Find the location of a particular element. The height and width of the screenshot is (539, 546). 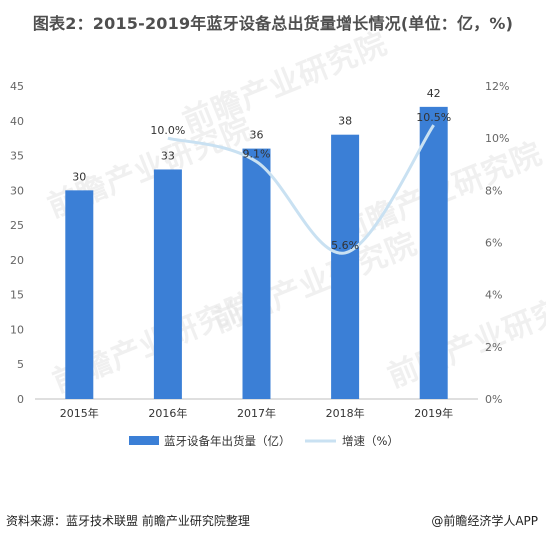

y-right-tick-label: 6% is located at coordinates (493, 243).